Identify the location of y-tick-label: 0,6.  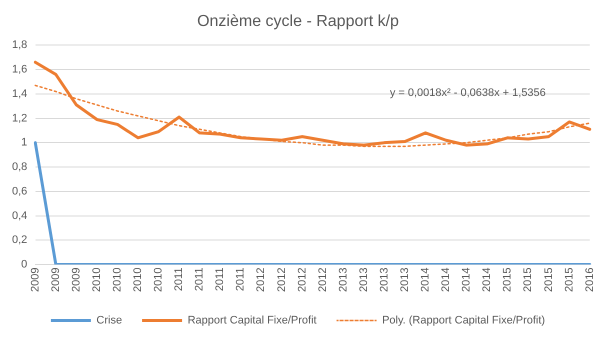
(20, 191).